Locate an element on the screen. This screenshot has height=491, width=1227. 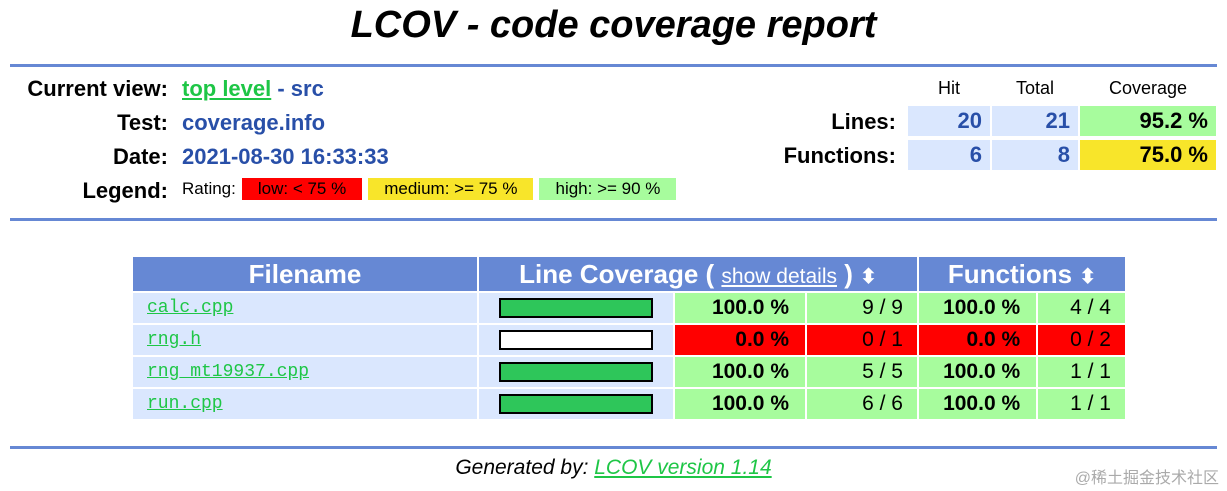
summary-col-coverage: Coverage is located at coordinates (1148, 88).